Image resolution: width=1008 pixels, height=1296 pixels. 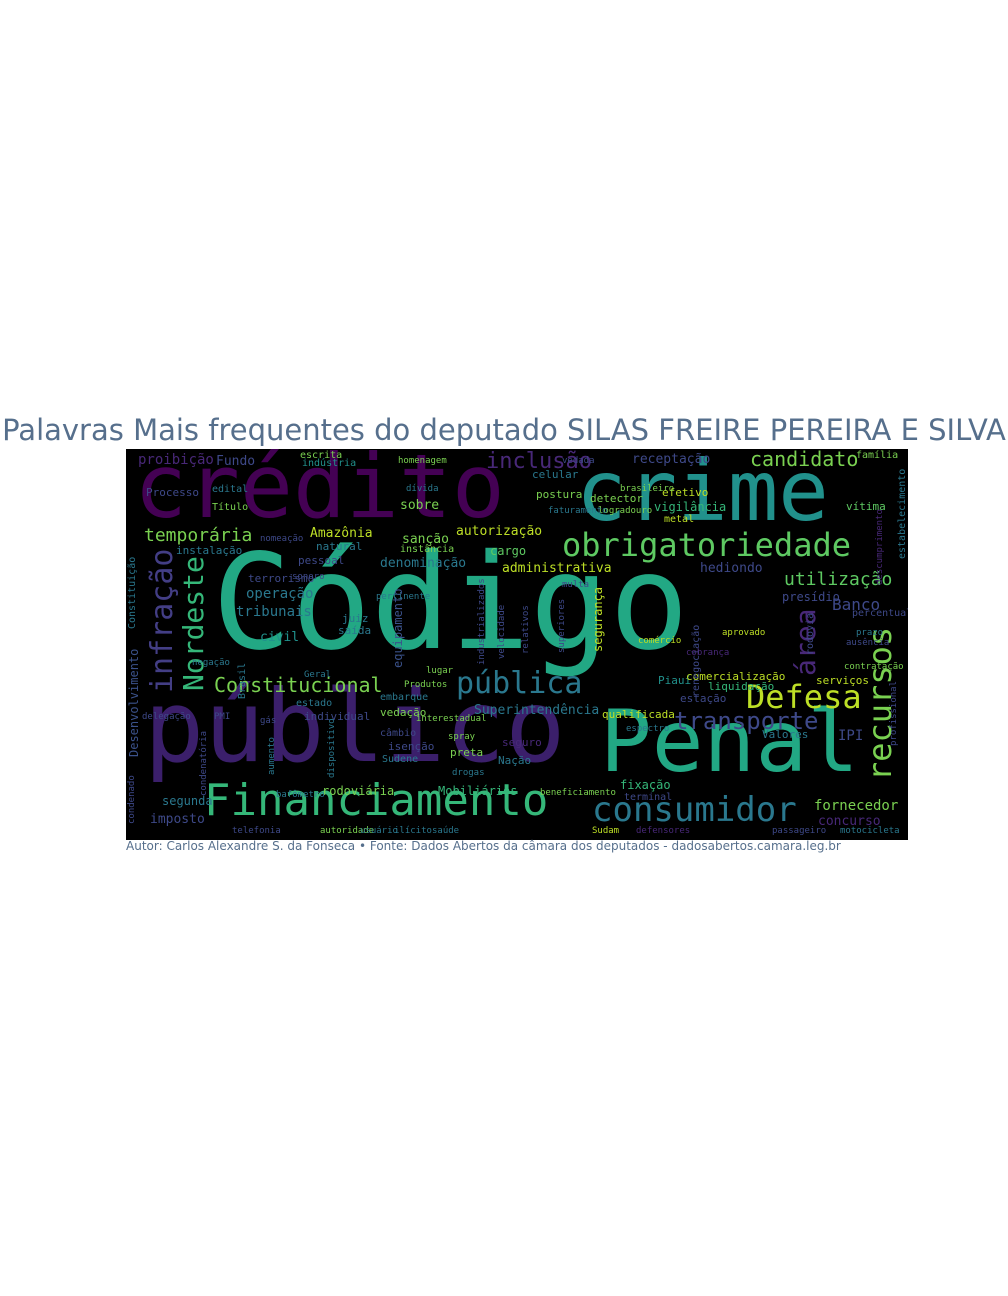 What do you see at coordinates (804, 460) in the screenshot?
I see `cloud-word: candidato` at bounding box center [804, 460].